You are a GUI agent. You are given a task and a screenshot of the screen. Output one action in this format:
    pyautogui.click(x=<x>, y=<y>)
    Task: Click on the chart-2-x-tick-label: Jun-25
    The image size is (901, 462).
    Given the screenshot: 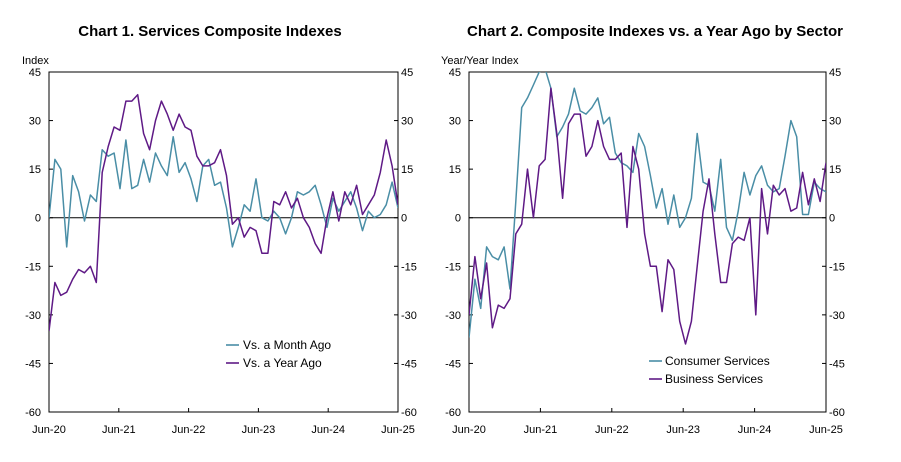 What is the action you would take?
    pyautogui.click(x=826, y=430)
    